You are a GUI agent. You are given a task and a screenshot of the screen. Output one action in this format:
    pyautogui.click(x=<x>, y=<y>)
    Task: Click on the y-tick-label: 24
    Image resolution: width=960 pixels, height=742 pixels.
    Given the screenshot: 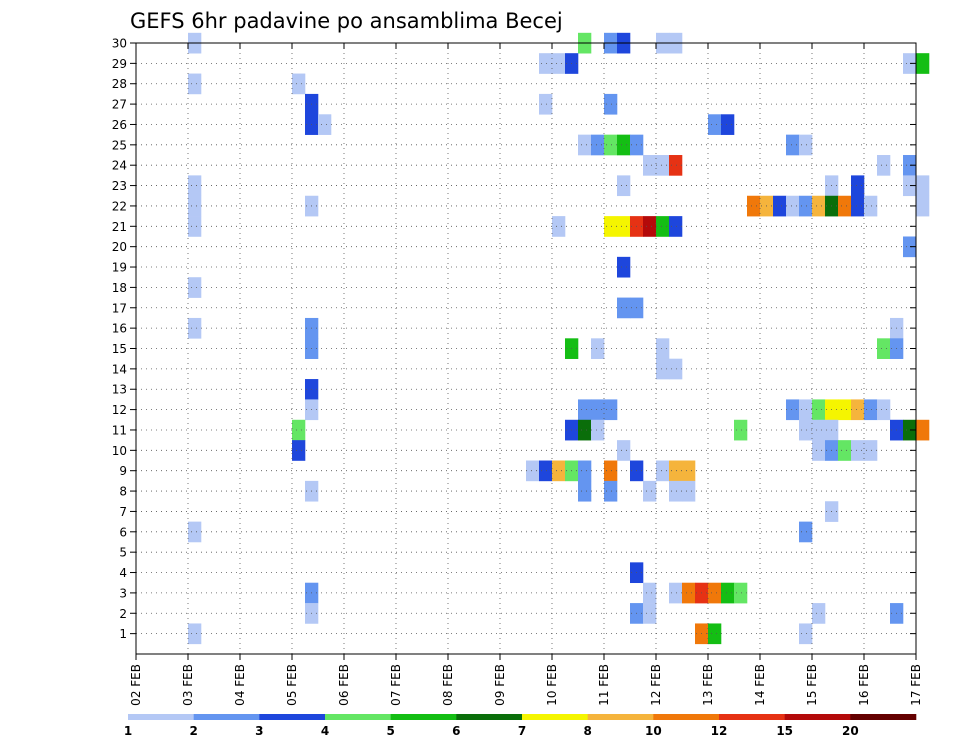 What is the action you would take?
    pyautogui.click(x=119, y=166)
    